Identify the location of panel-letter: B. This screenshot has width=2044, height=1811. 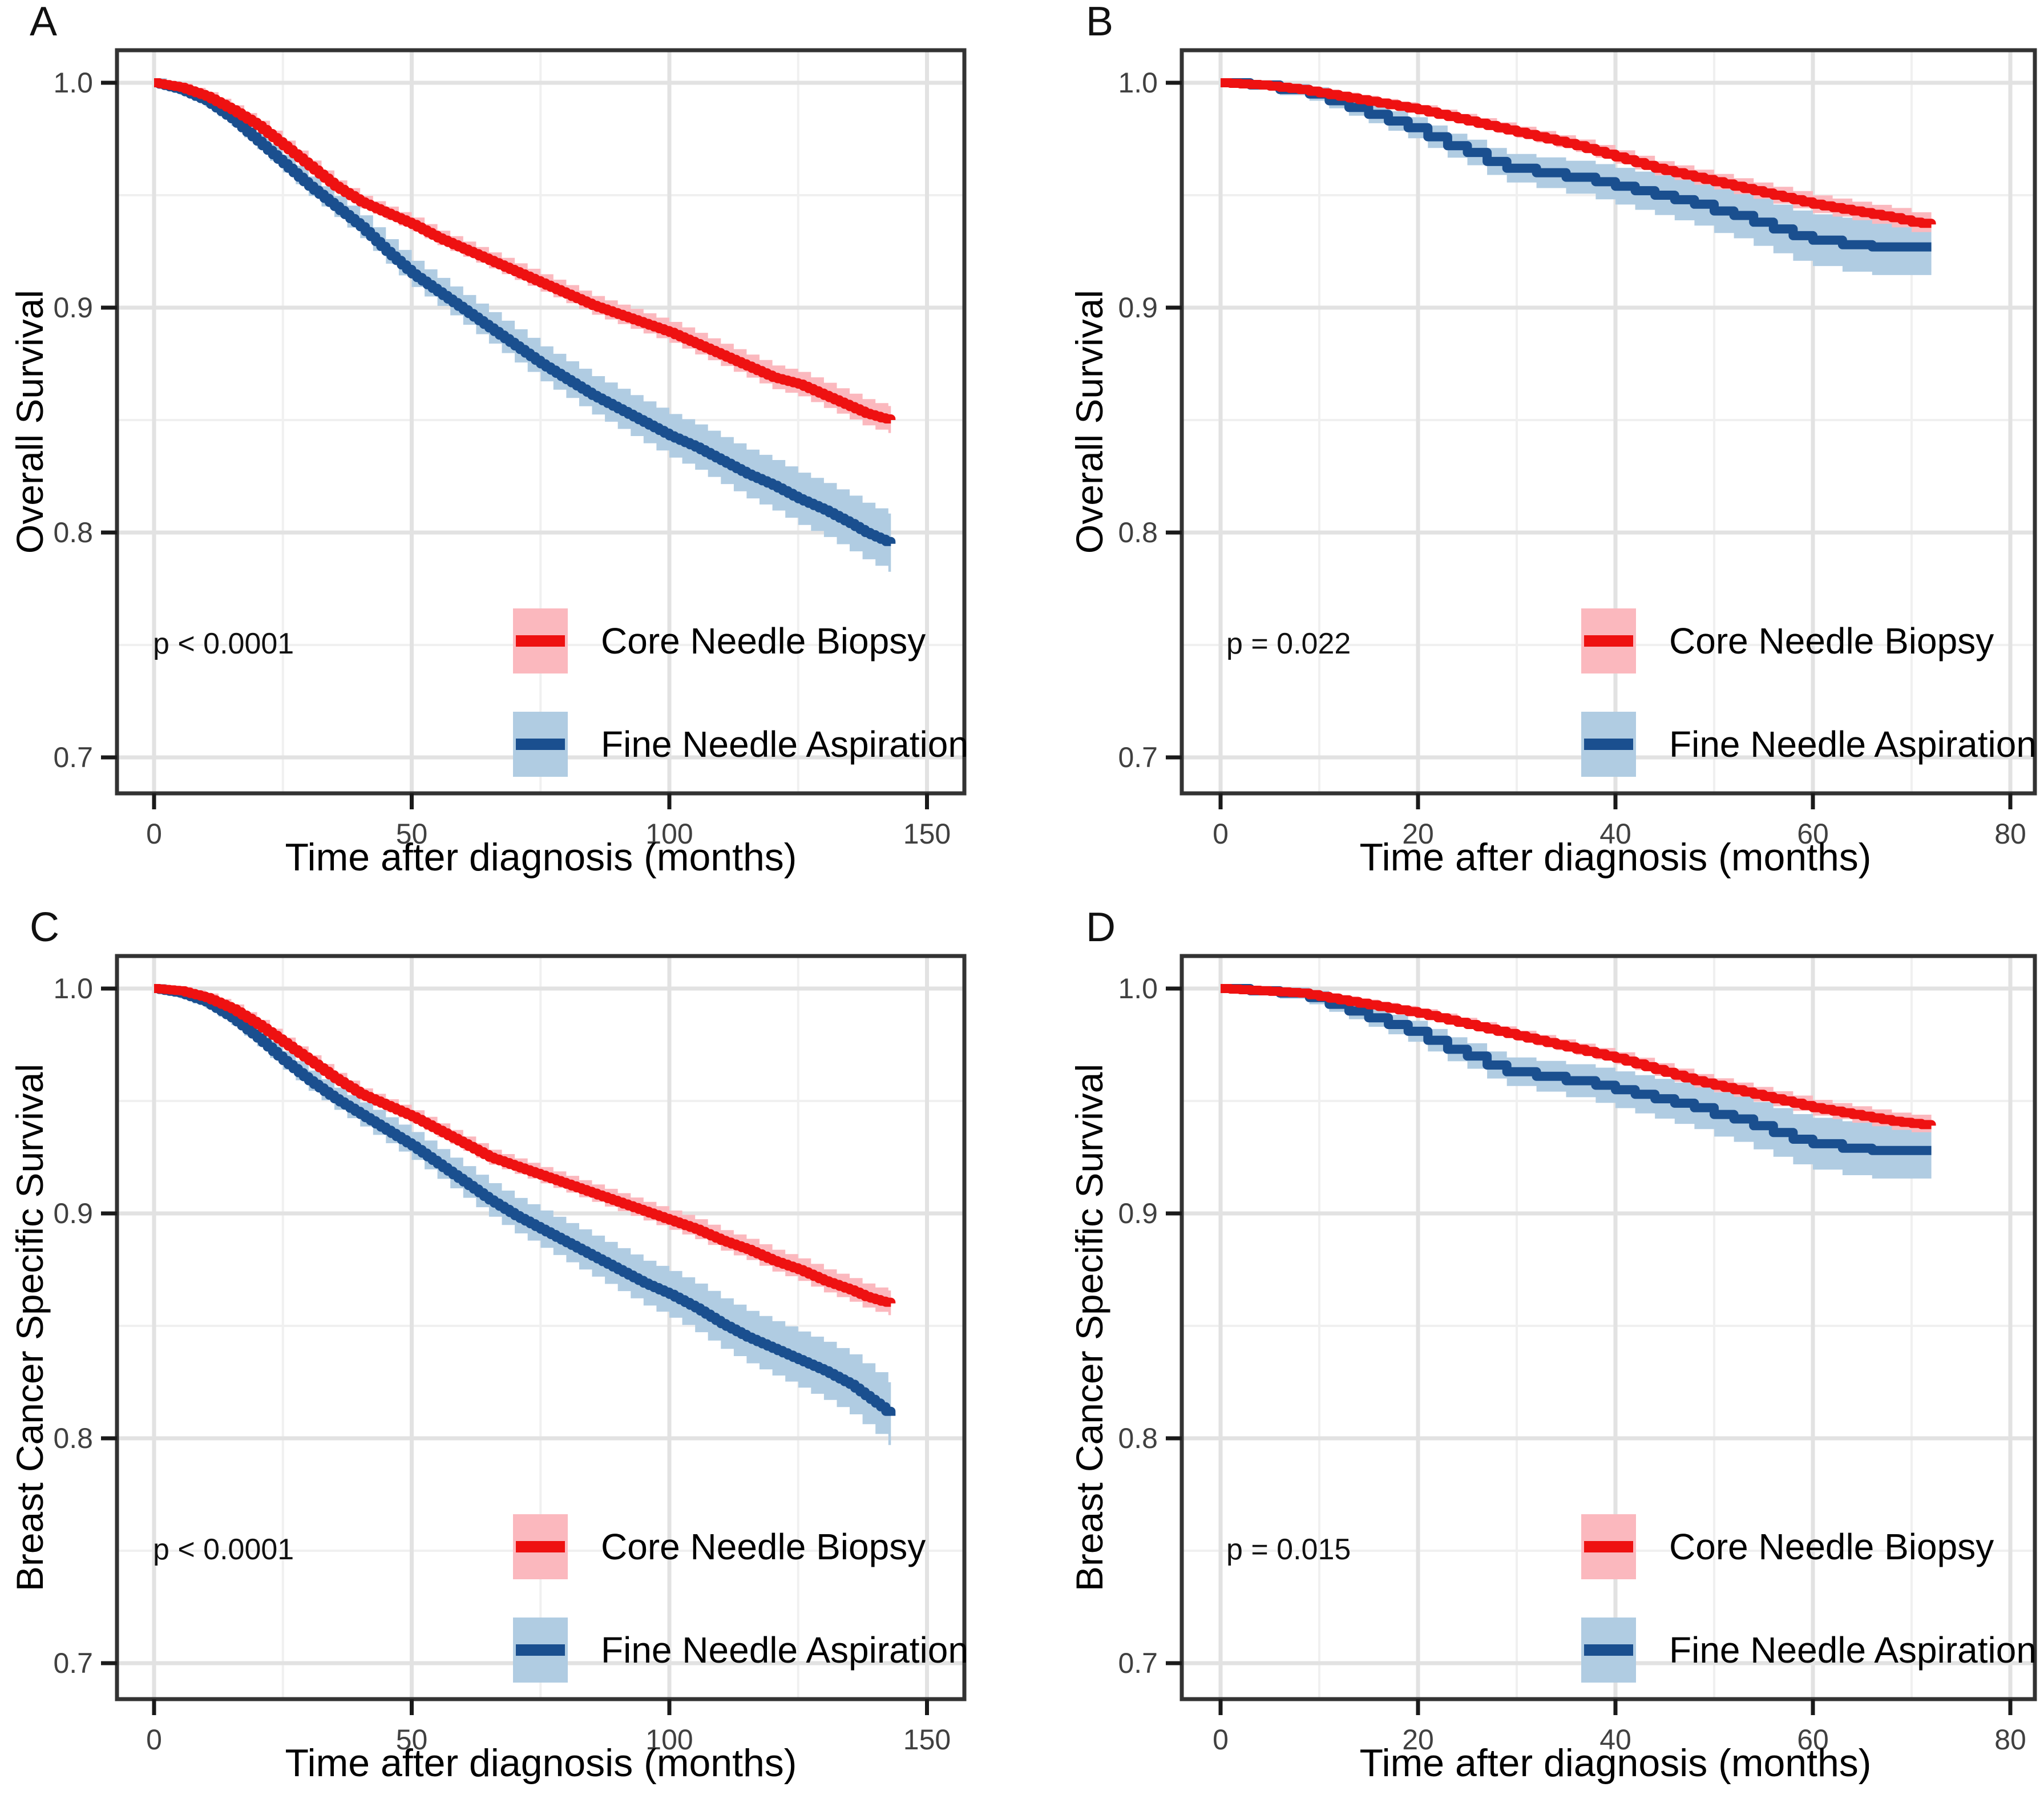
(1100, 22).